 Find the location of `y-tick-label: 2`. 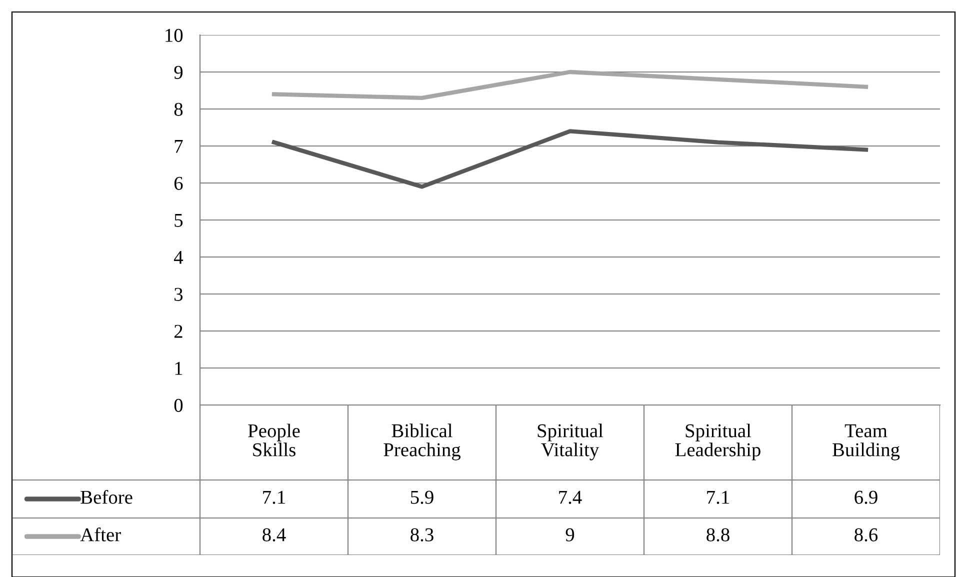

y-tick-label: 2 is located at coordinates (178, 331).